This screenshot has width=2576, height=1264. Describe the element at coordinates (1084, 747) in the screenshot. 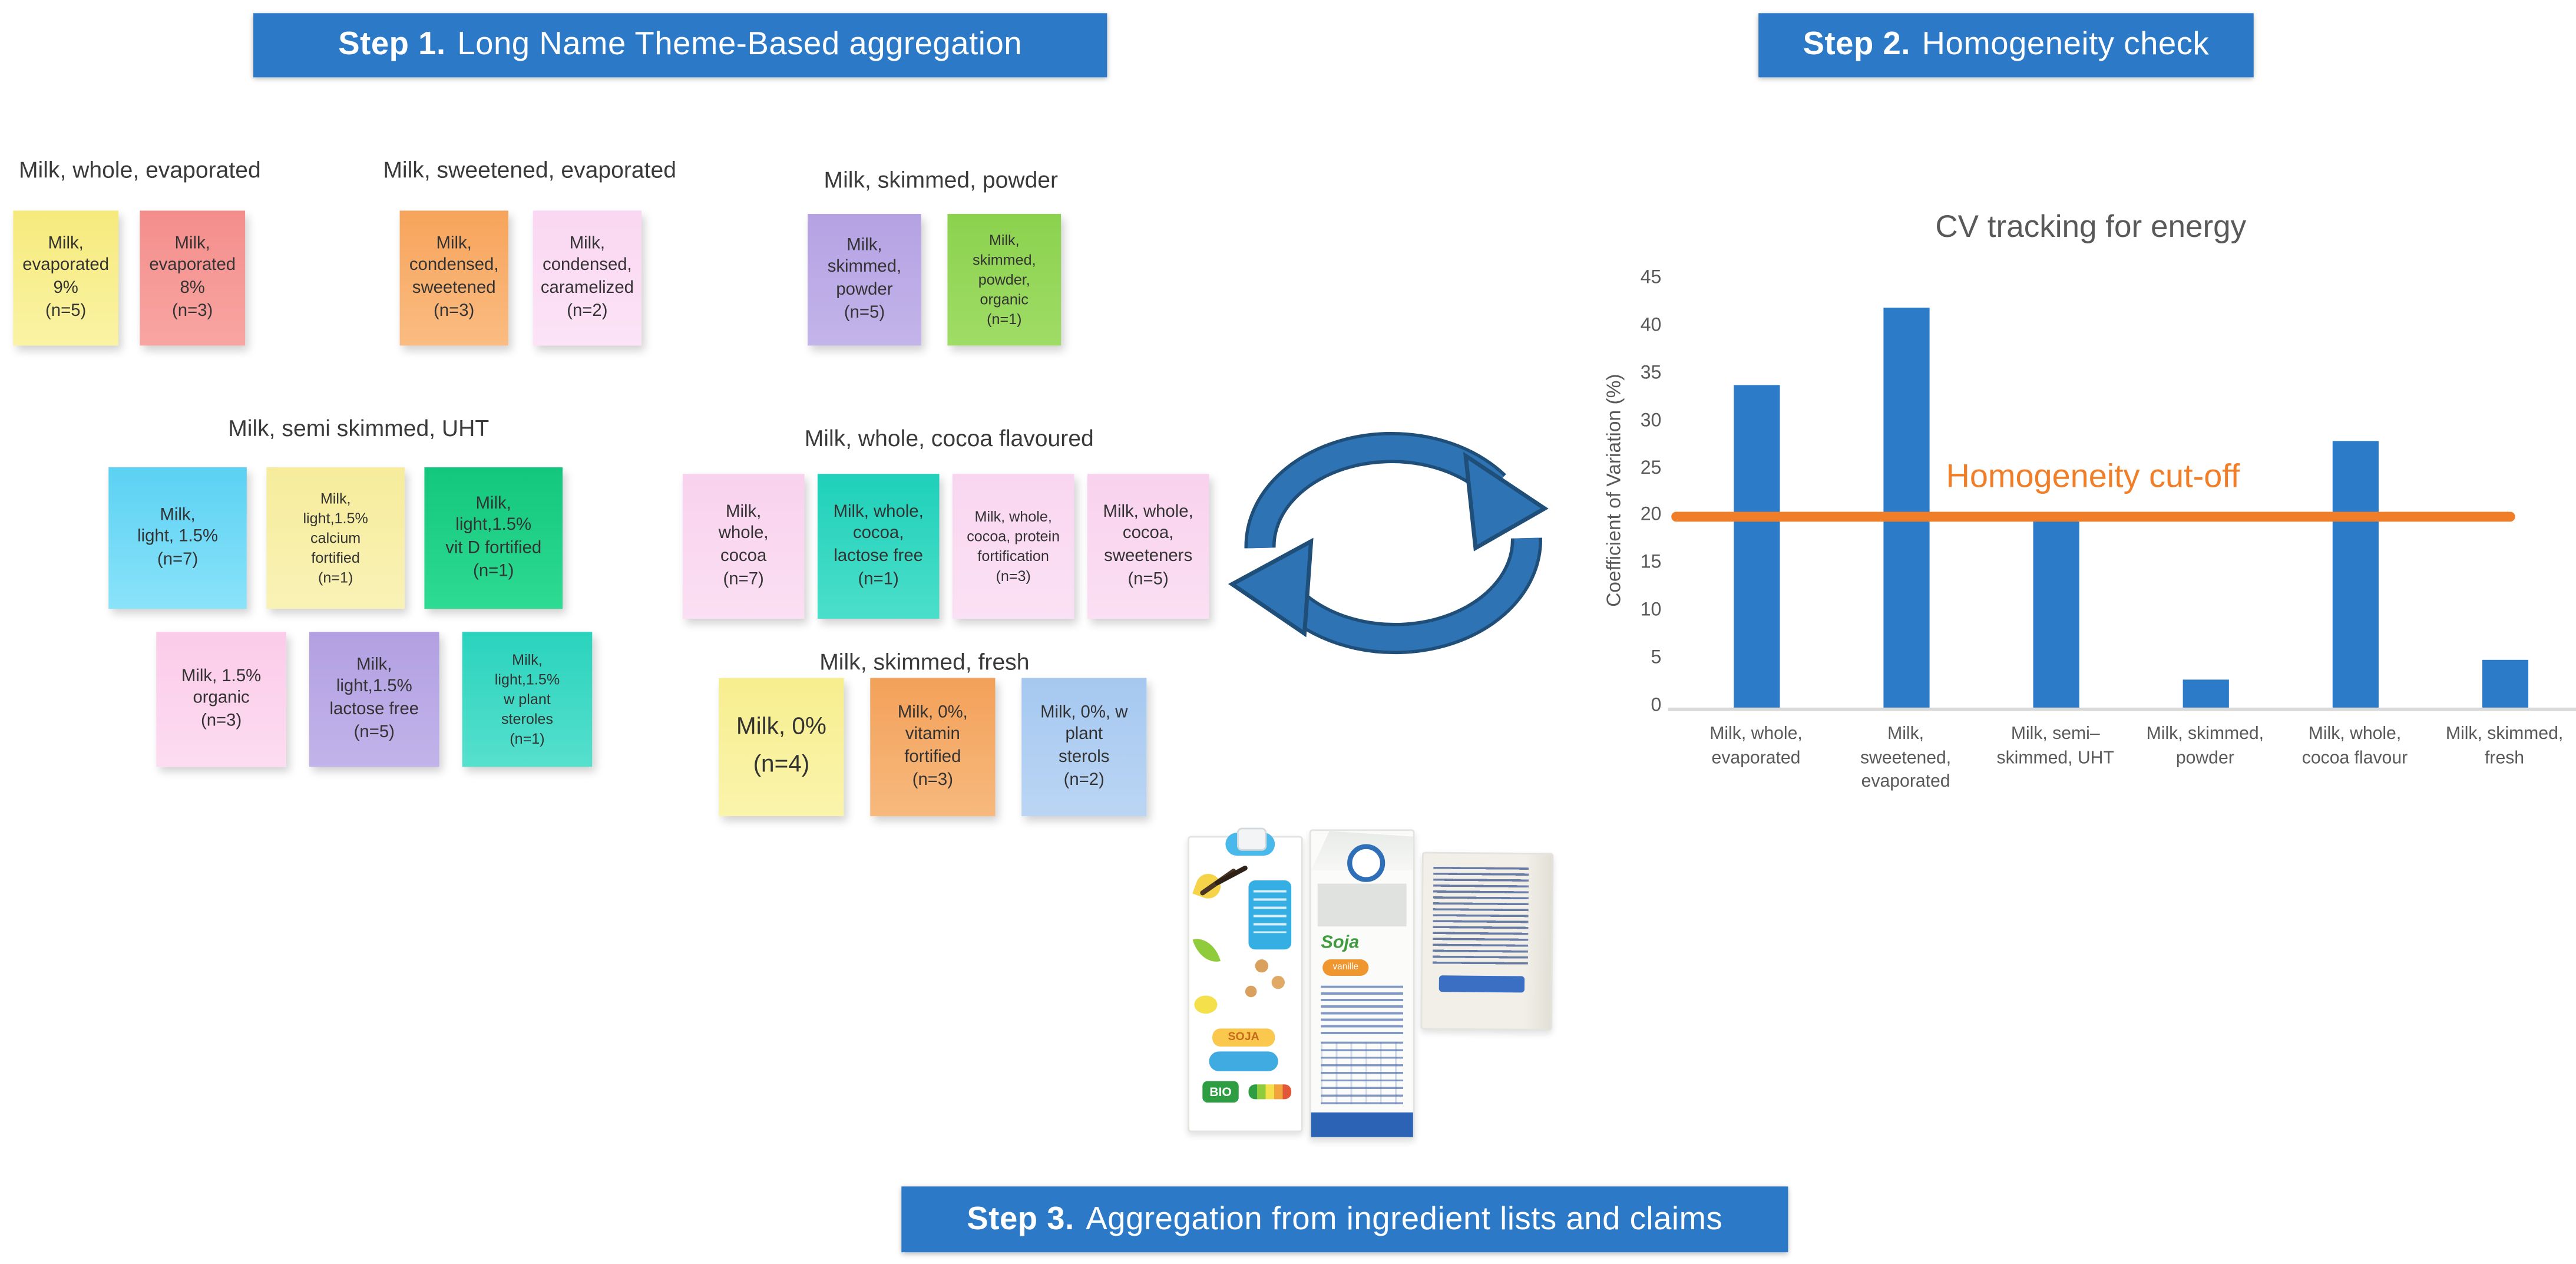

I see `sticky-note: Milk, 0%, w plant sterols (n=2)` at that location.